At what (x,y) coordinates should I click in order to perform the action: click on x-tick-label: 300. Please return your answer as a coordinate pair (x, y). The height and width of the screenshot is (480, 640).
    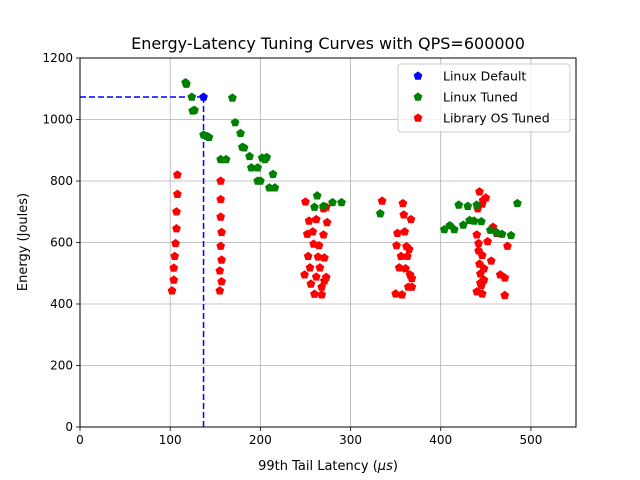
    Looking at the image, I should click on (350, 440).